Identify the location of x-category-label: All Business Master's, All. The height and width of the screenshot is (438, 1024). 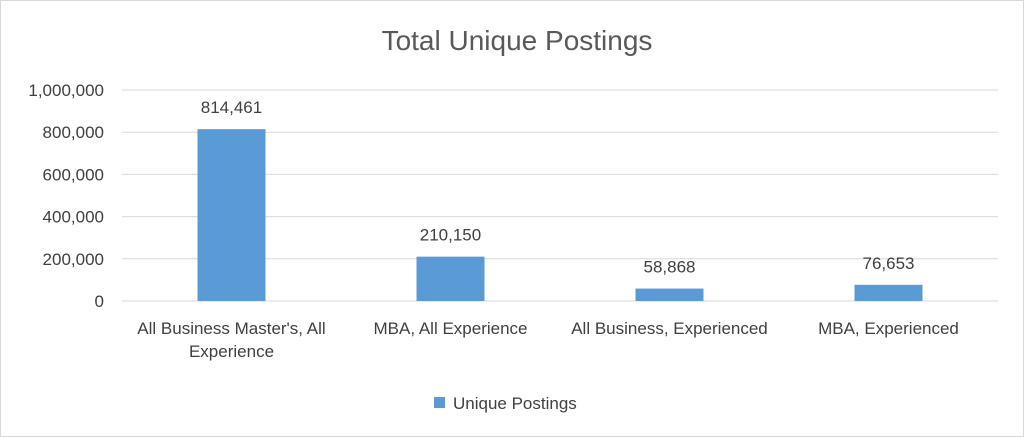
(231, 328).